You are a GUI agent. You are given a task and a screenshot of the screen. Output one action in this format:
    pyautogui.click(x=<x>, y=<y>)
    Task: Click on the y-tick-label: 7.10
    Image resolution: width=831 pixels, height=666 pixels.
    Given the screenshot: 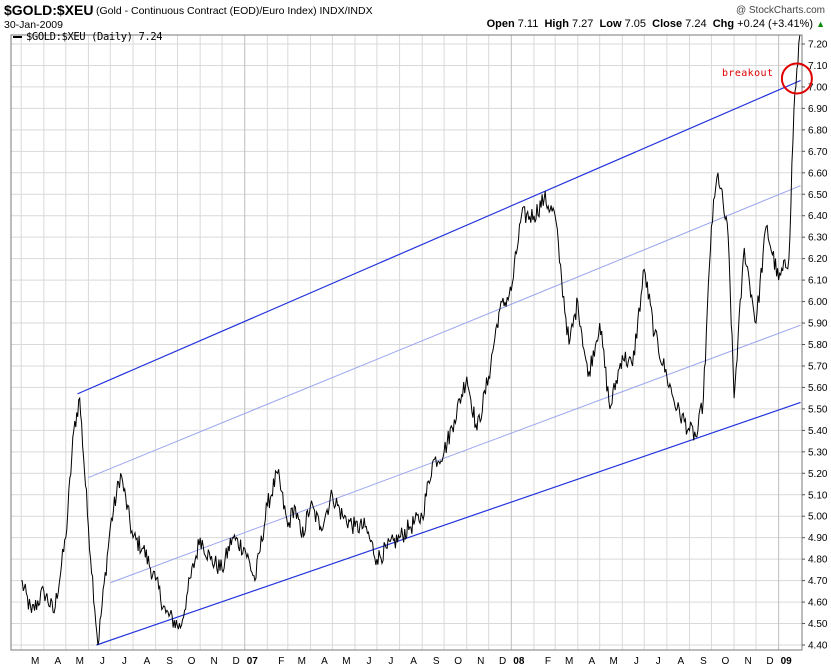 What is the action you would take?
    pyautogui.click(x=818, y=66)
    